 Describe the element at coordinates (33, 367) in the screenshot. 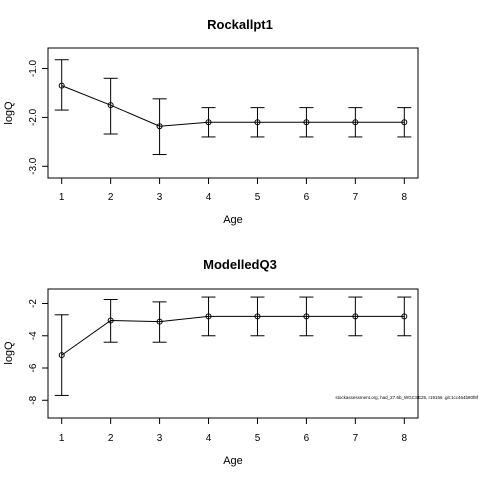

I see `y-tick-label: -6` at that location.